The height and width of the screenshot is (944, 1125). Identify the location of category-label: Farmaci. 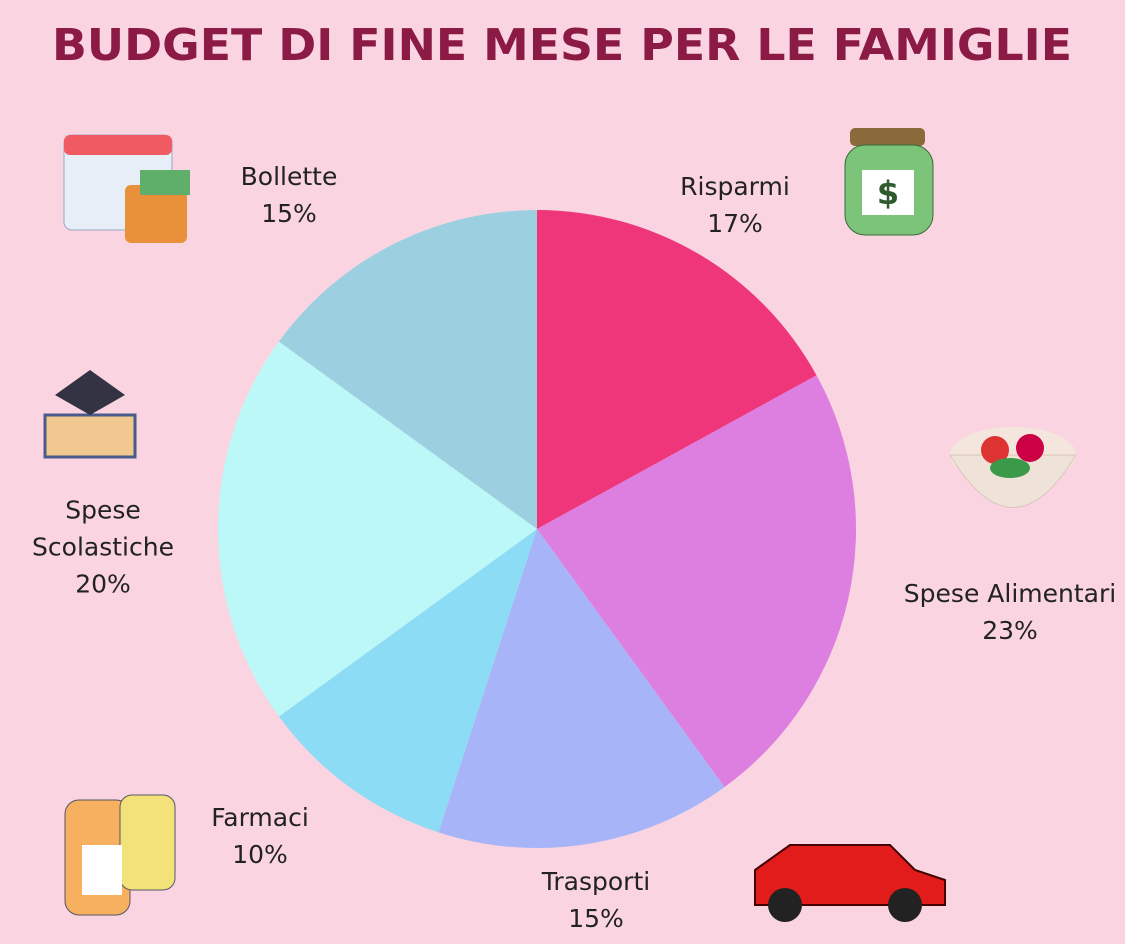
(260, 817).